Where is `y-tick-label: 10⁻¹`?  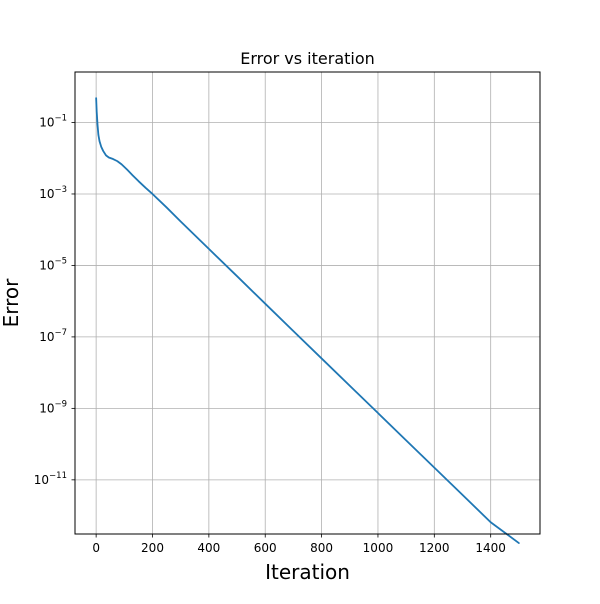 y-tick-label: 10⁻¹ is located at coordinates (53, 122).